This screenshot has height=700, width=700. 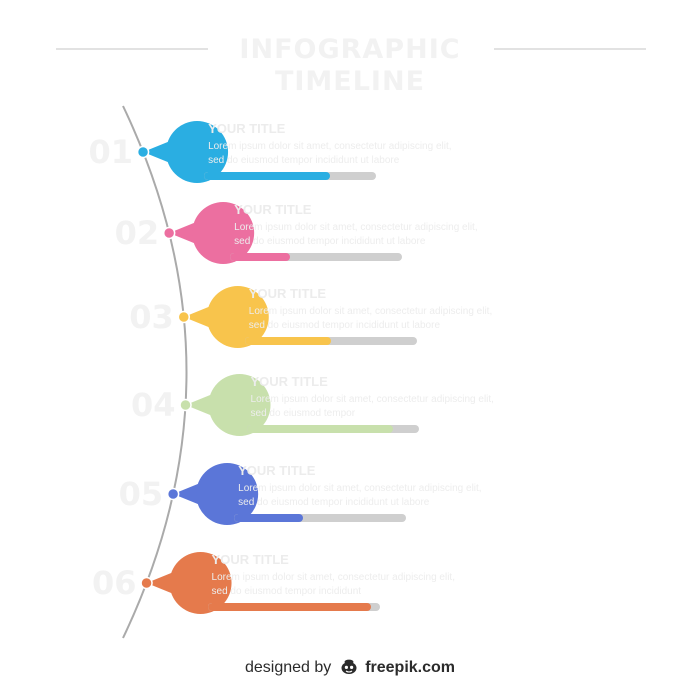 I want to click on attribution-footer: designed by freepik.com, so click(x=350, y=668).